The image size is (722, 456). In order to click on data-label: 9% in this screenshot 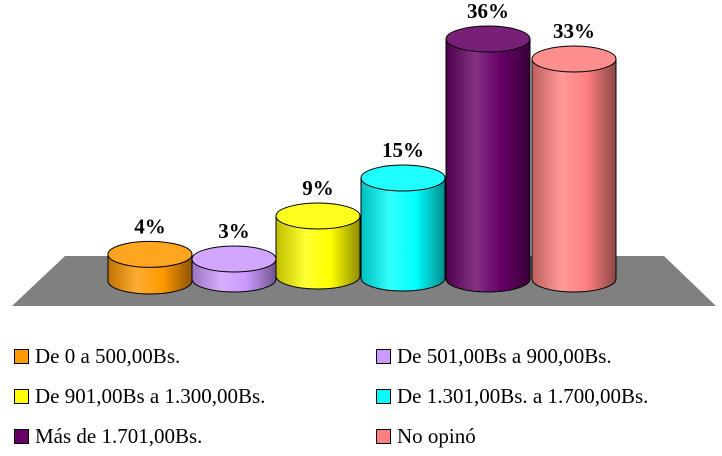, I will do `click(318, 188)`.